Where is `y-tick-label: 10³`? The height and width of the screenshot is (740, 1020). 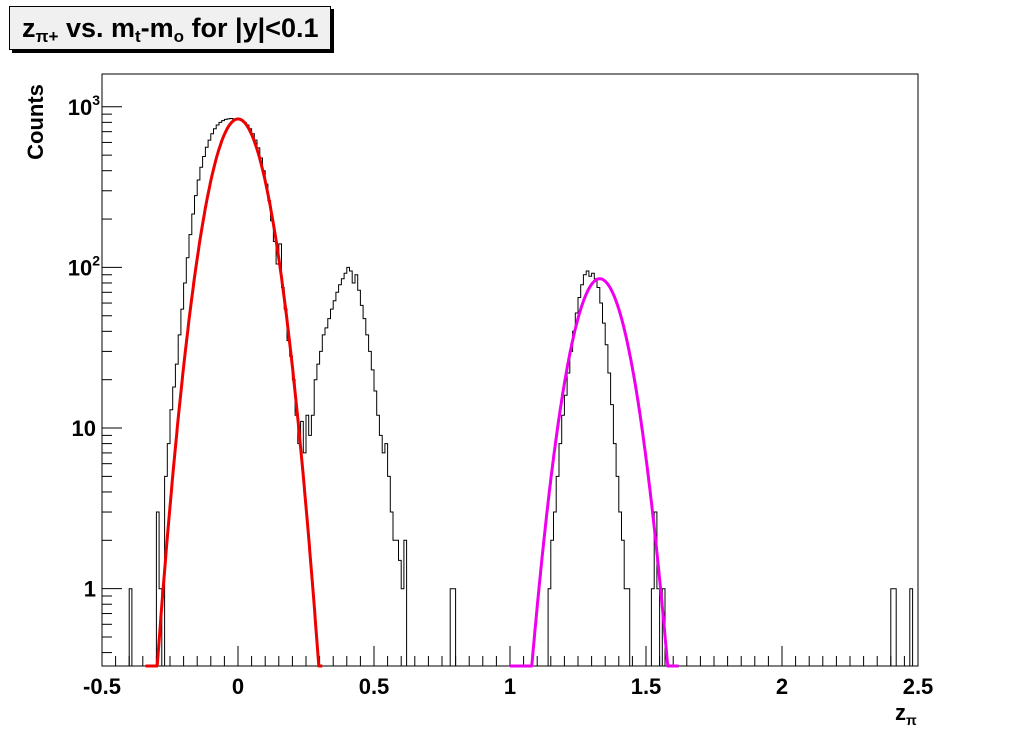 y-tick-label: 10³ is located at coordinates (84, 106).